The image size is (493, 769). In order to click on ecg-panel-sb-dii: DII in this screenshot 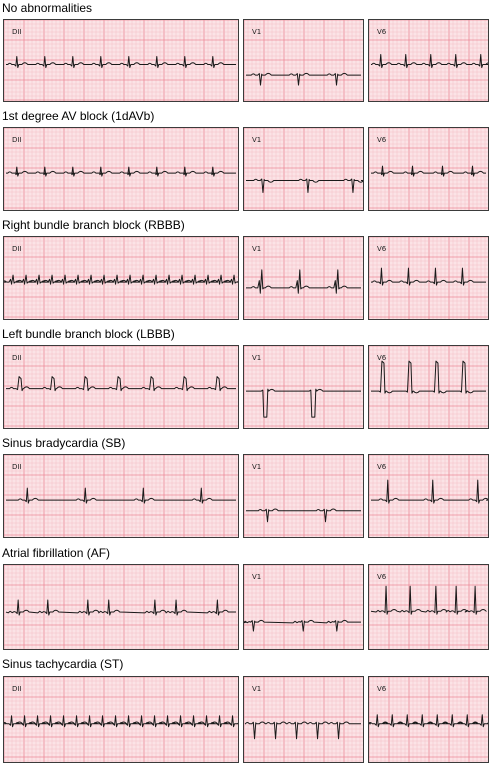, I will do `click(121, 496)`.